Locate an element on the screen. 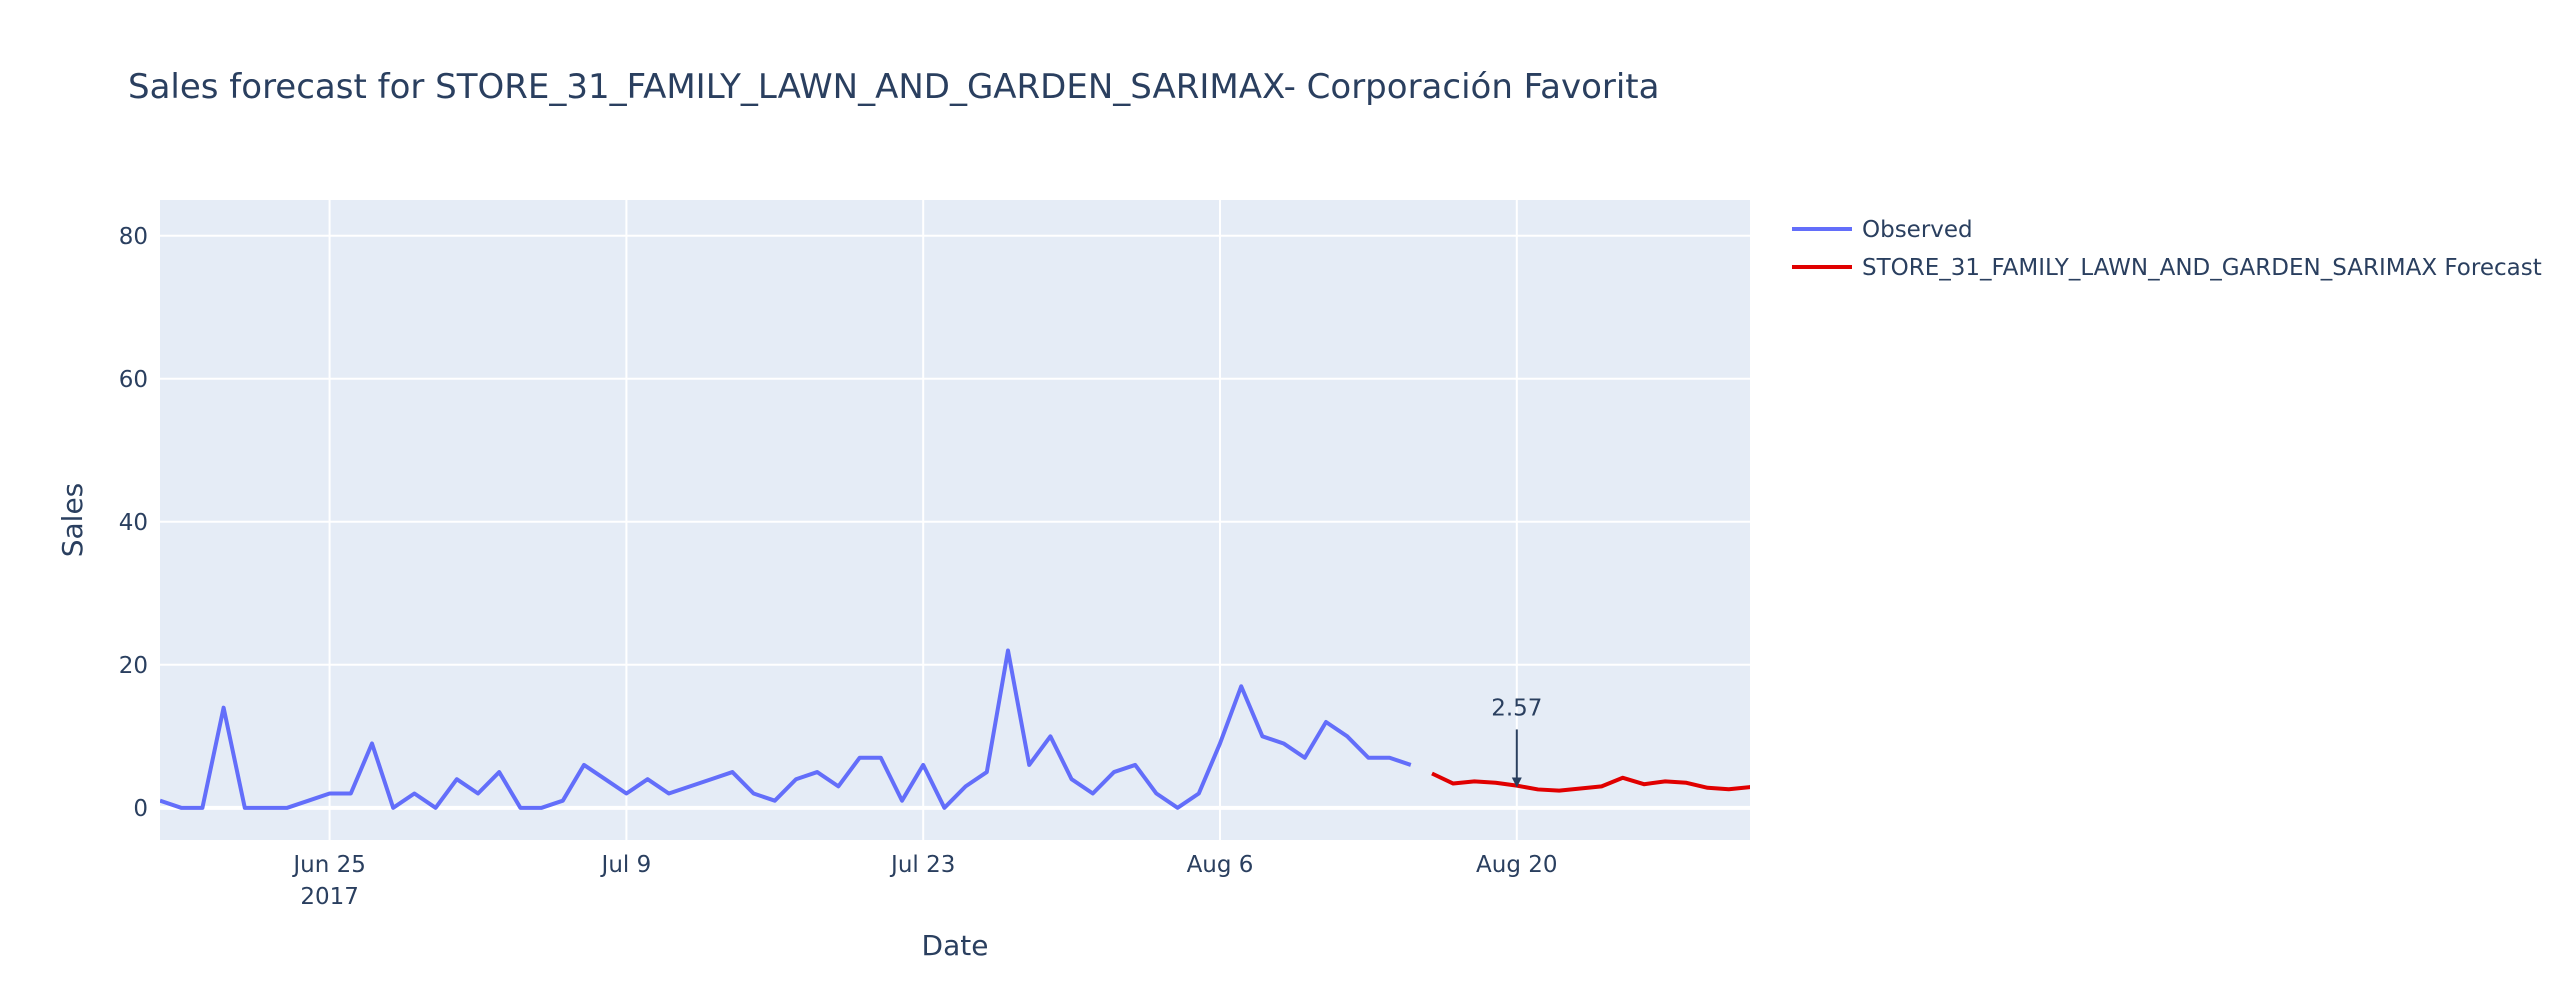 The width and height of the screenshot is (2560, 1000). annotation-label: 2.57 is located at coordinates (1516, 708).